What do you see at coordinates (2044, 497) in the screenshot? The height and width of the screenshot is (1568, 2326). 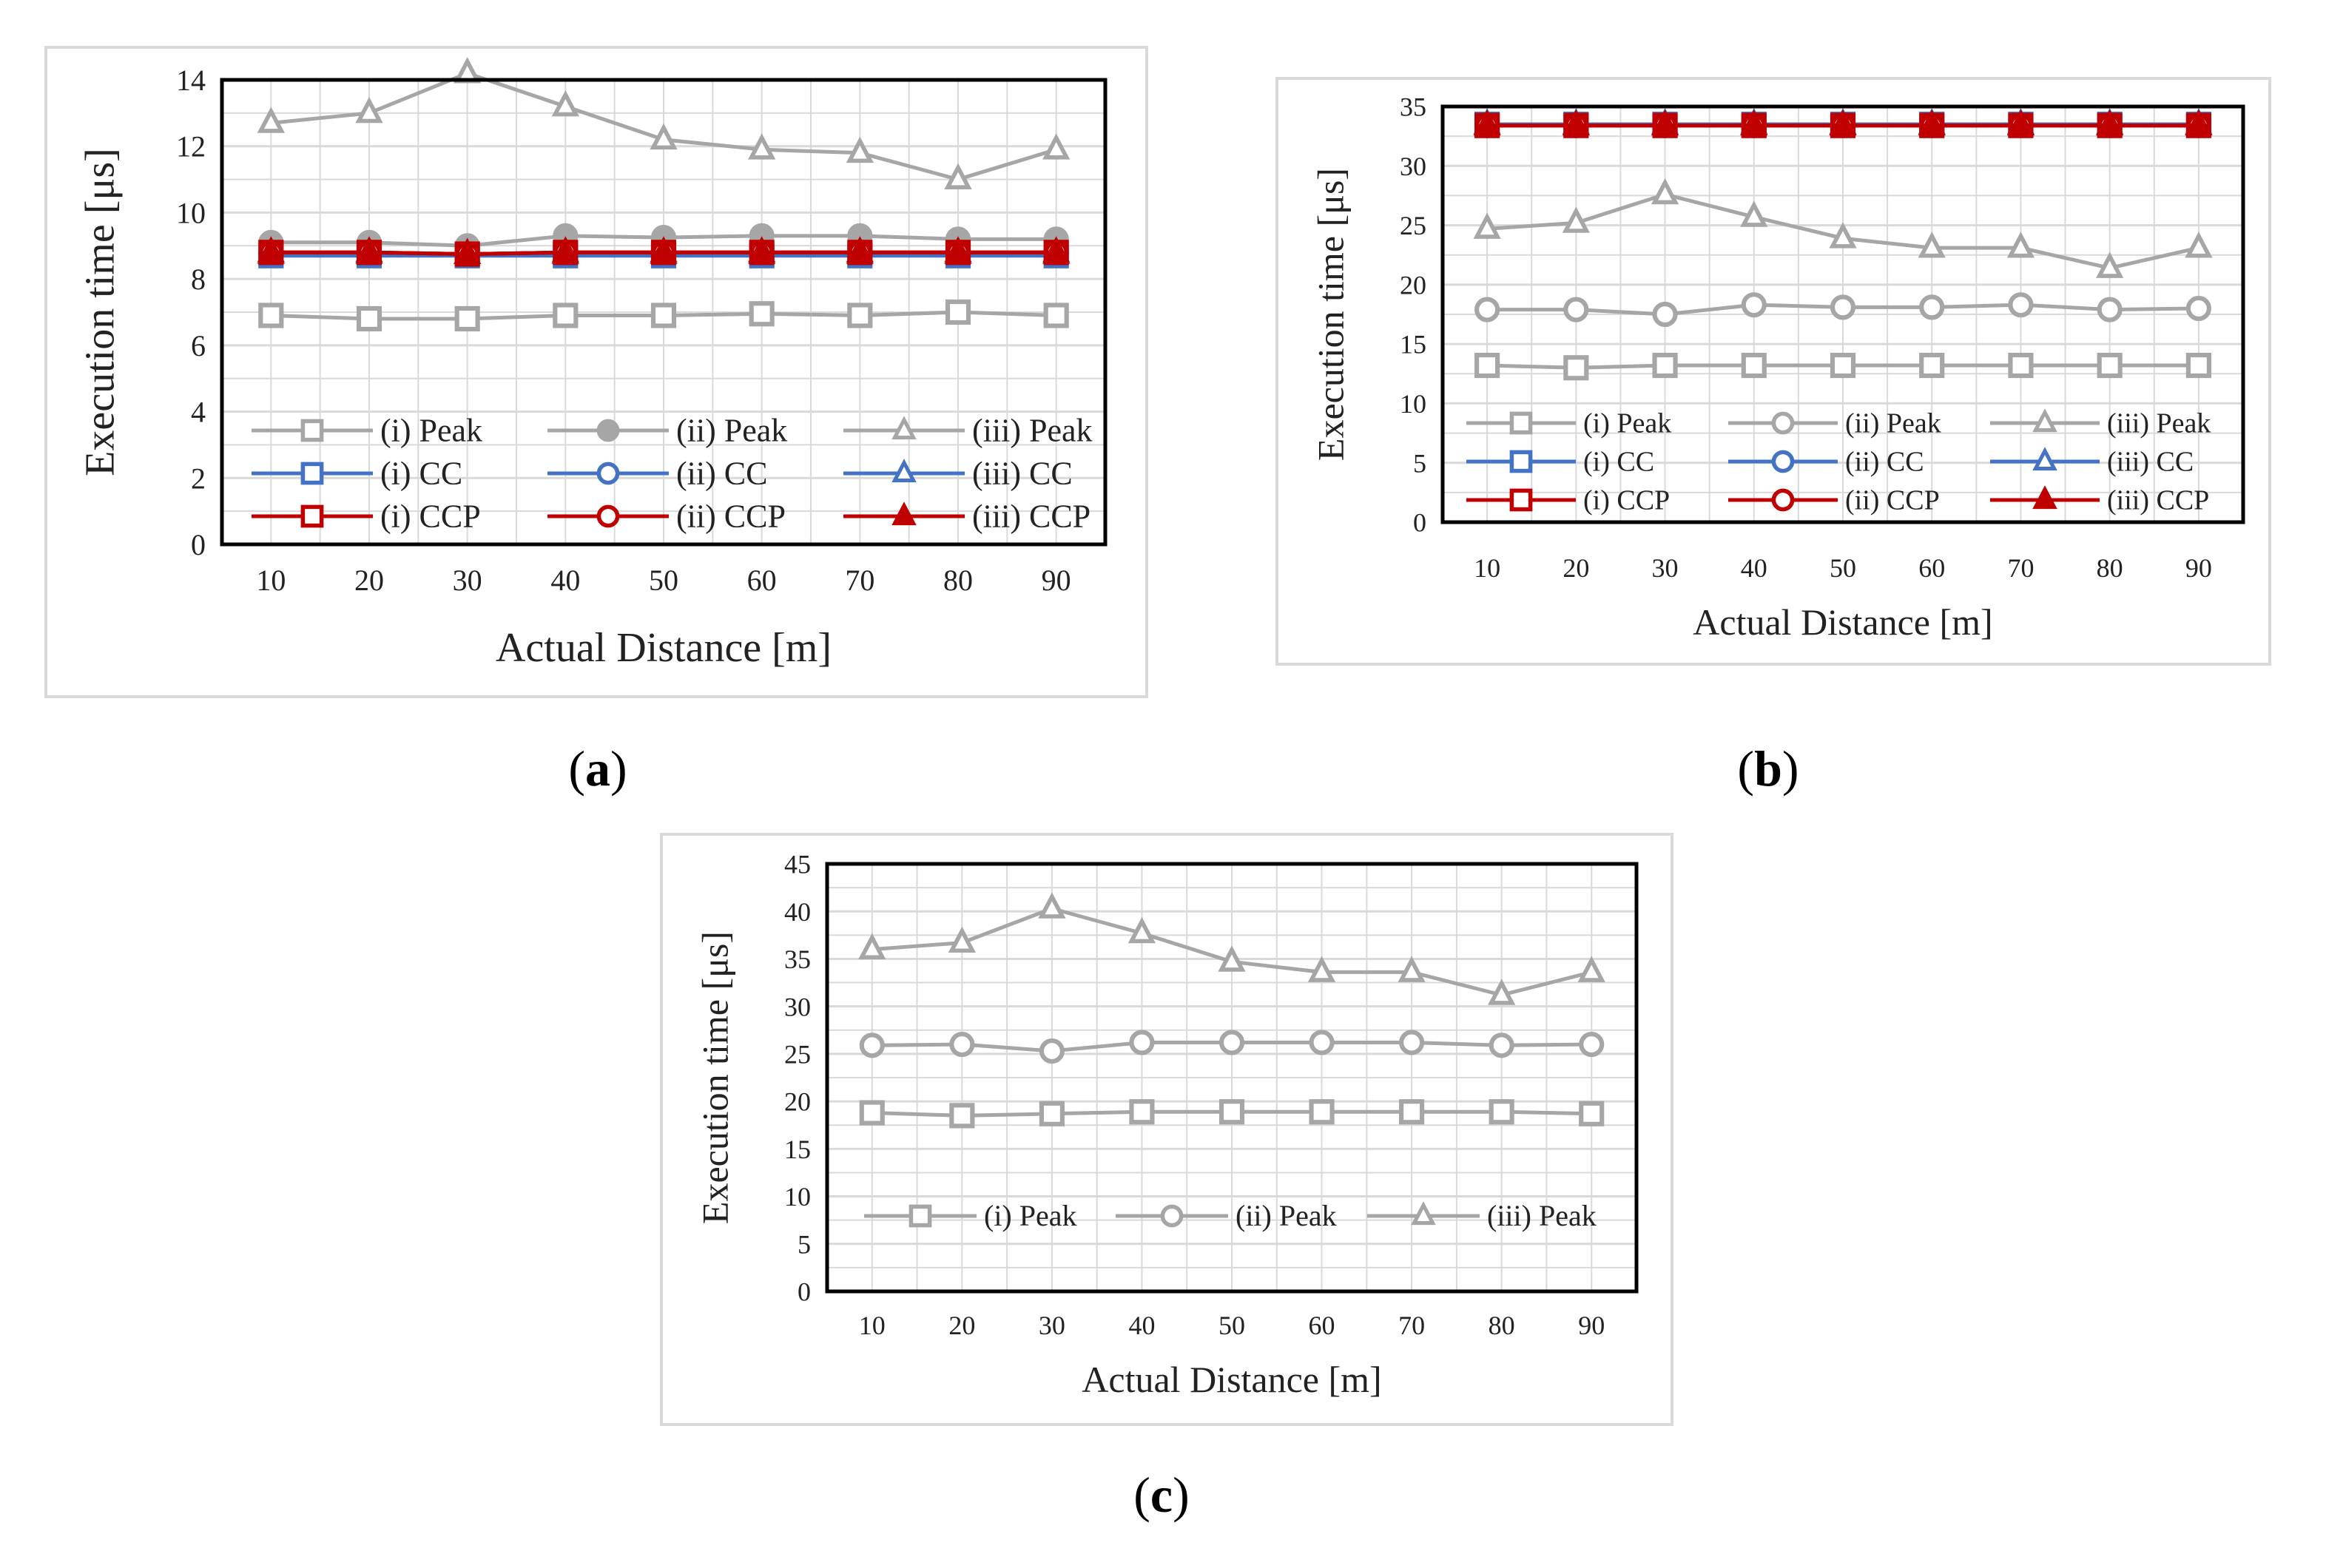 I see `legend-marker-iii-ccp` at bounding box center [2044, 497].